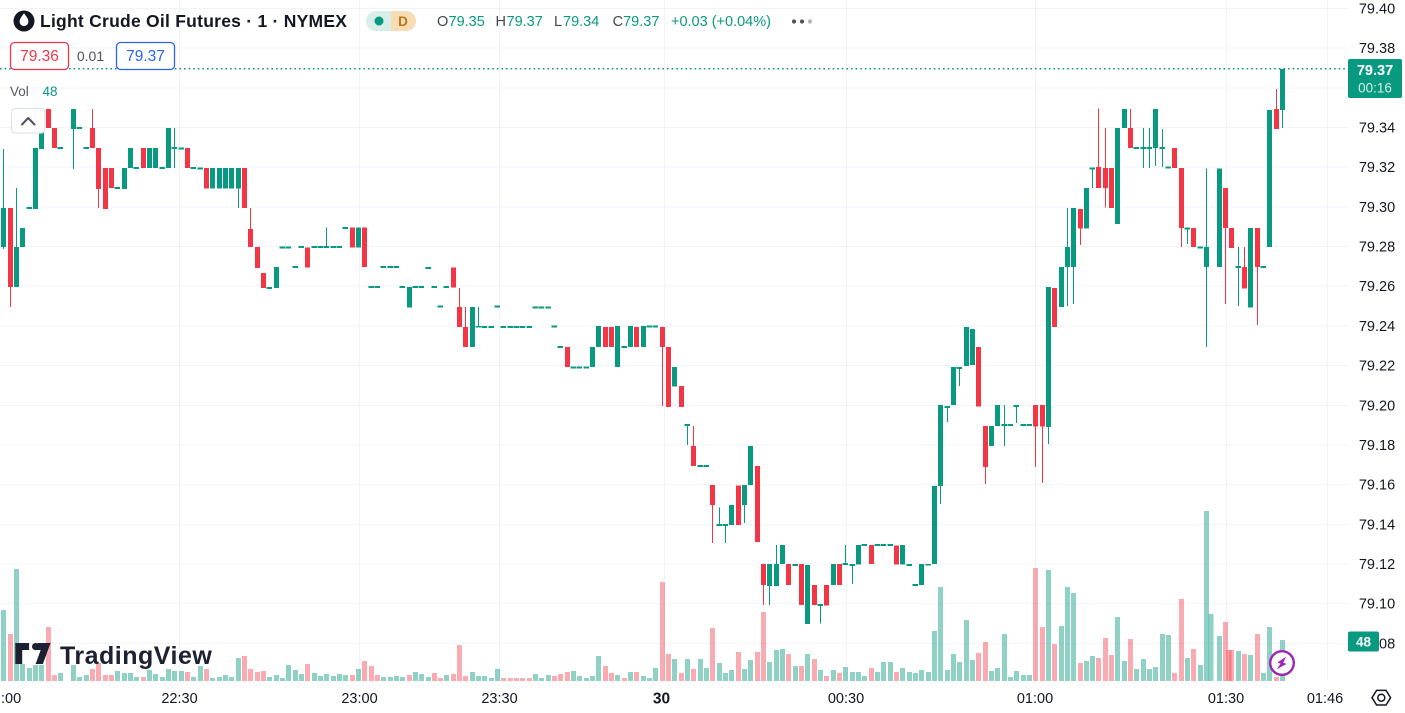  Describe the element at coordinates (442, 22) in the screenshot. I see `svg-text: O` at that location.